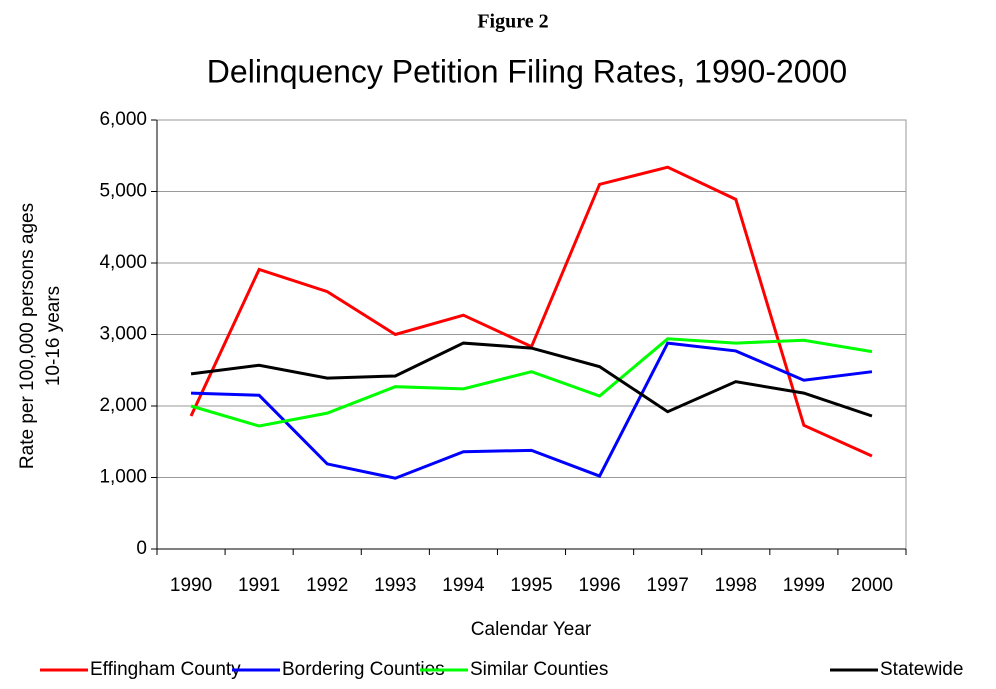 This screenshot has height=689, width=996. What do you see at coordinates (363, 669) in the screenshot?
I see `legend-label: Bordering Counties` at bounding box center [363, 669].